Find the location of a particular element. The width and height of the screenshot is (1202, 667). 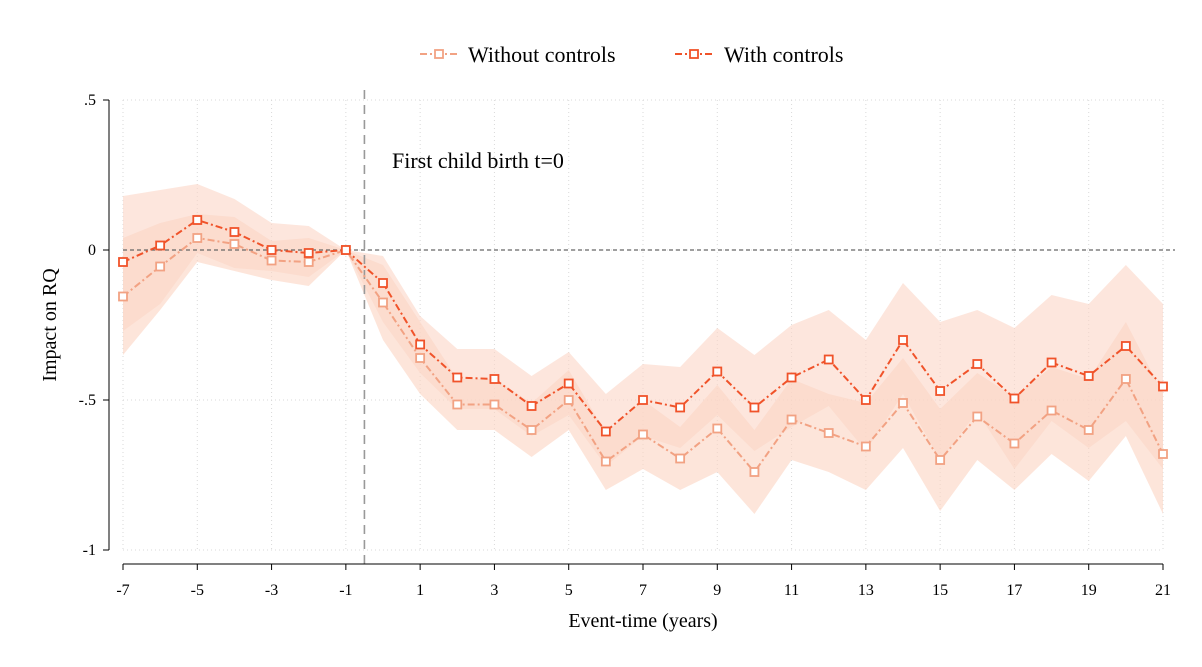

legend-label-with-controls: With controls is located at coordinates (784, 54).